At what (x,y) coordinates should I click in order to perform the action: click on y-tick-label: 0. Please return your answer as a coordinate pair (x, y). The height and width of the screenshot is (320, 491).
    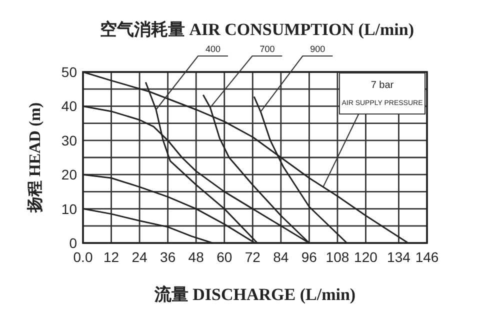
    Looking at the image, I should click on (73, 243).